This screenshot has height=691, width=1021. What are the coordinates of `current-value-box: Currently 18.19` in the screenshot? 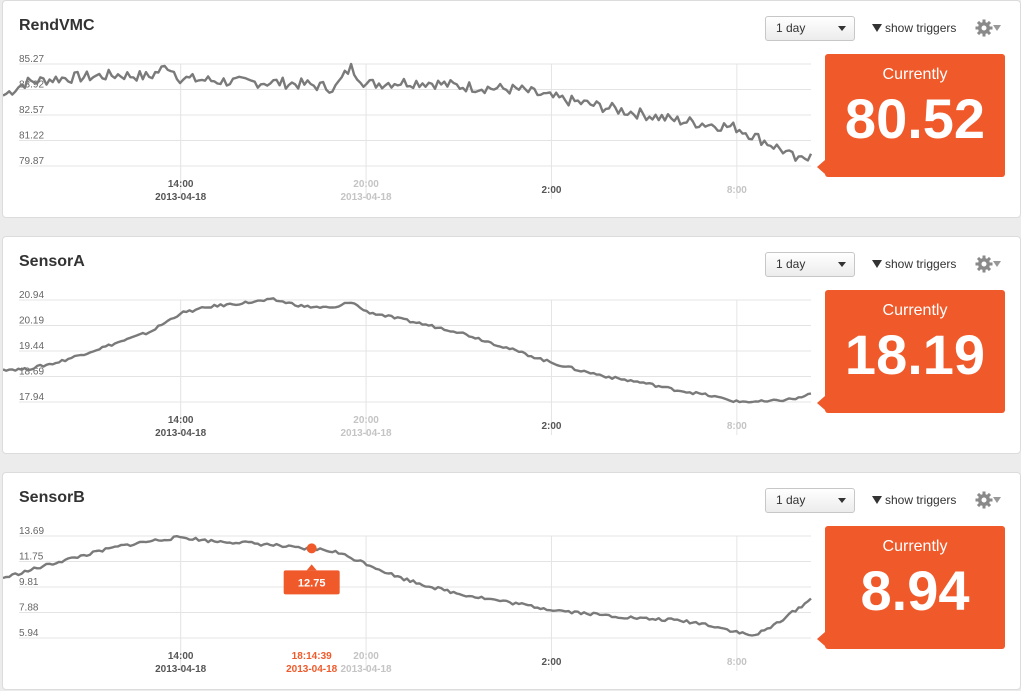 It's located at (911, 351).